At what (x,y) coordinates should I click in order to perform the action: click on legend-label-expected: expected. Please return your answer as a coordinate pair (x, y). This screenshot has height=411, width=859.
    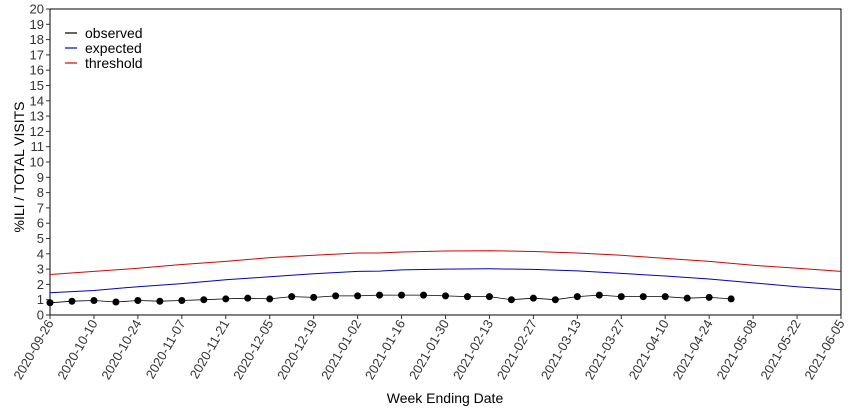
    Looking at the image, I should click on (113, 48).